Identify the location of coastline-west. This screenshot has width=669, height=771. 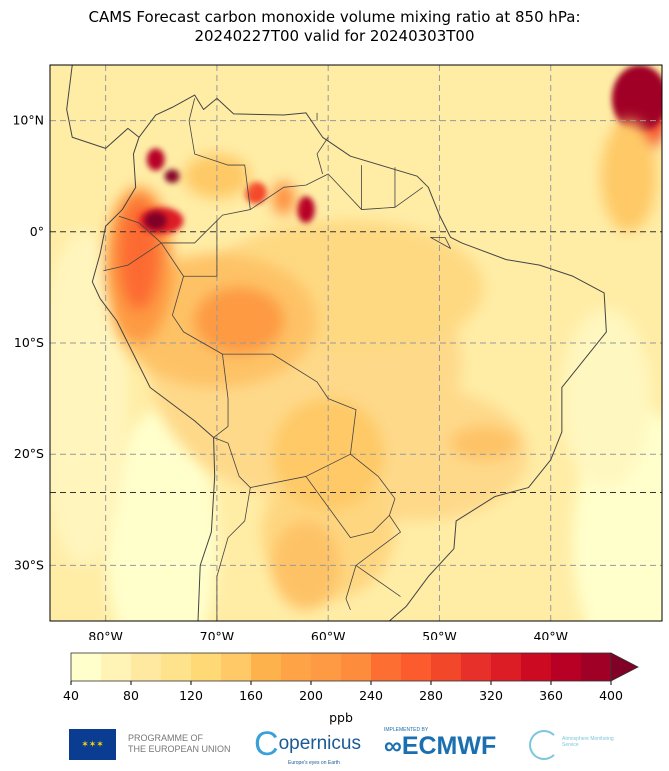
(153, 379).